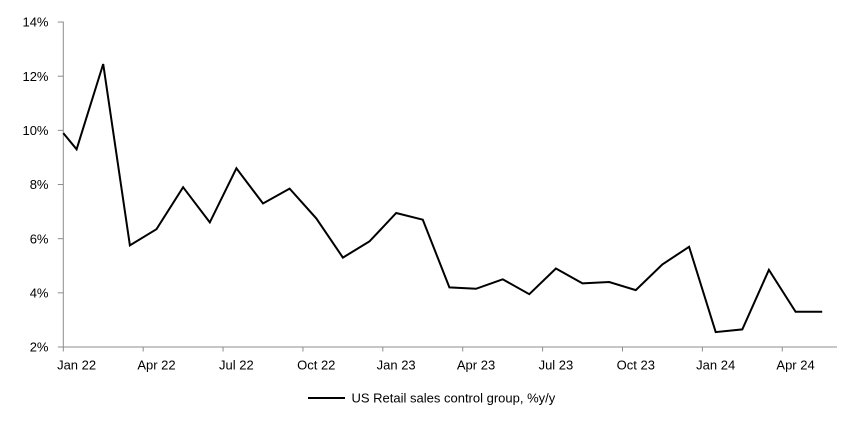 This screenshot has width=852, height=423. I want to click on x-tick-label: Oct 23, so click(636, 365).